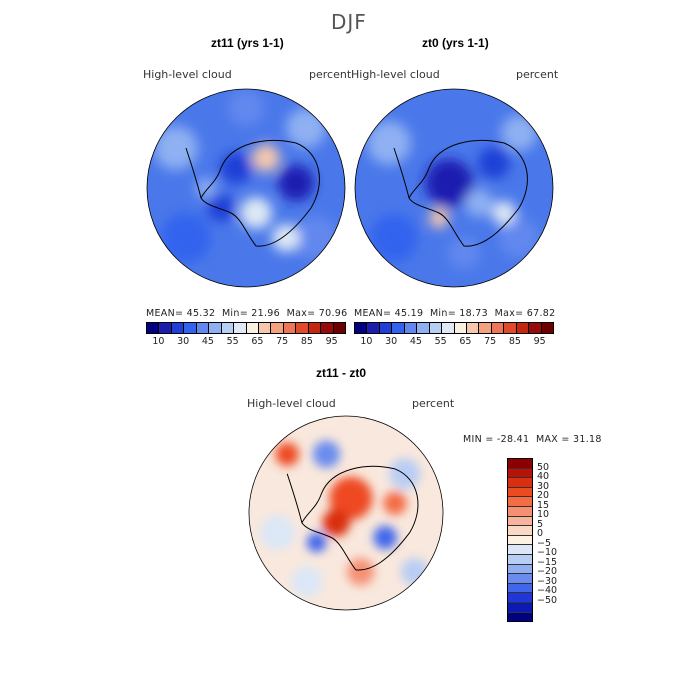  Describe the element at coordinates (547, 562) in the screenshot. I see `colorbar-tick-label: −15` at that location.